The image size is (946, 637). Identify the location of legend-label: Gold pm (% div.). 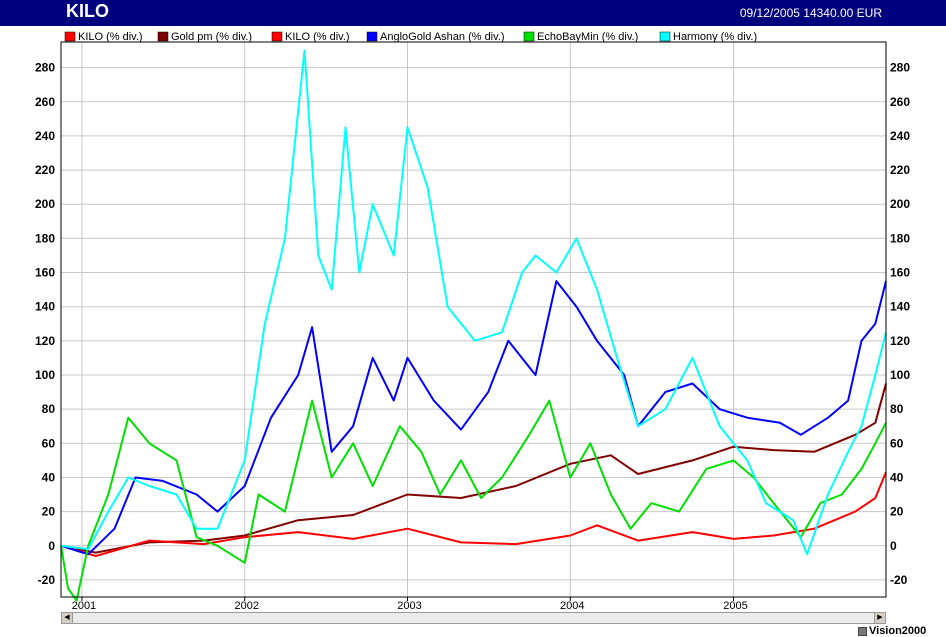
(211, 37).